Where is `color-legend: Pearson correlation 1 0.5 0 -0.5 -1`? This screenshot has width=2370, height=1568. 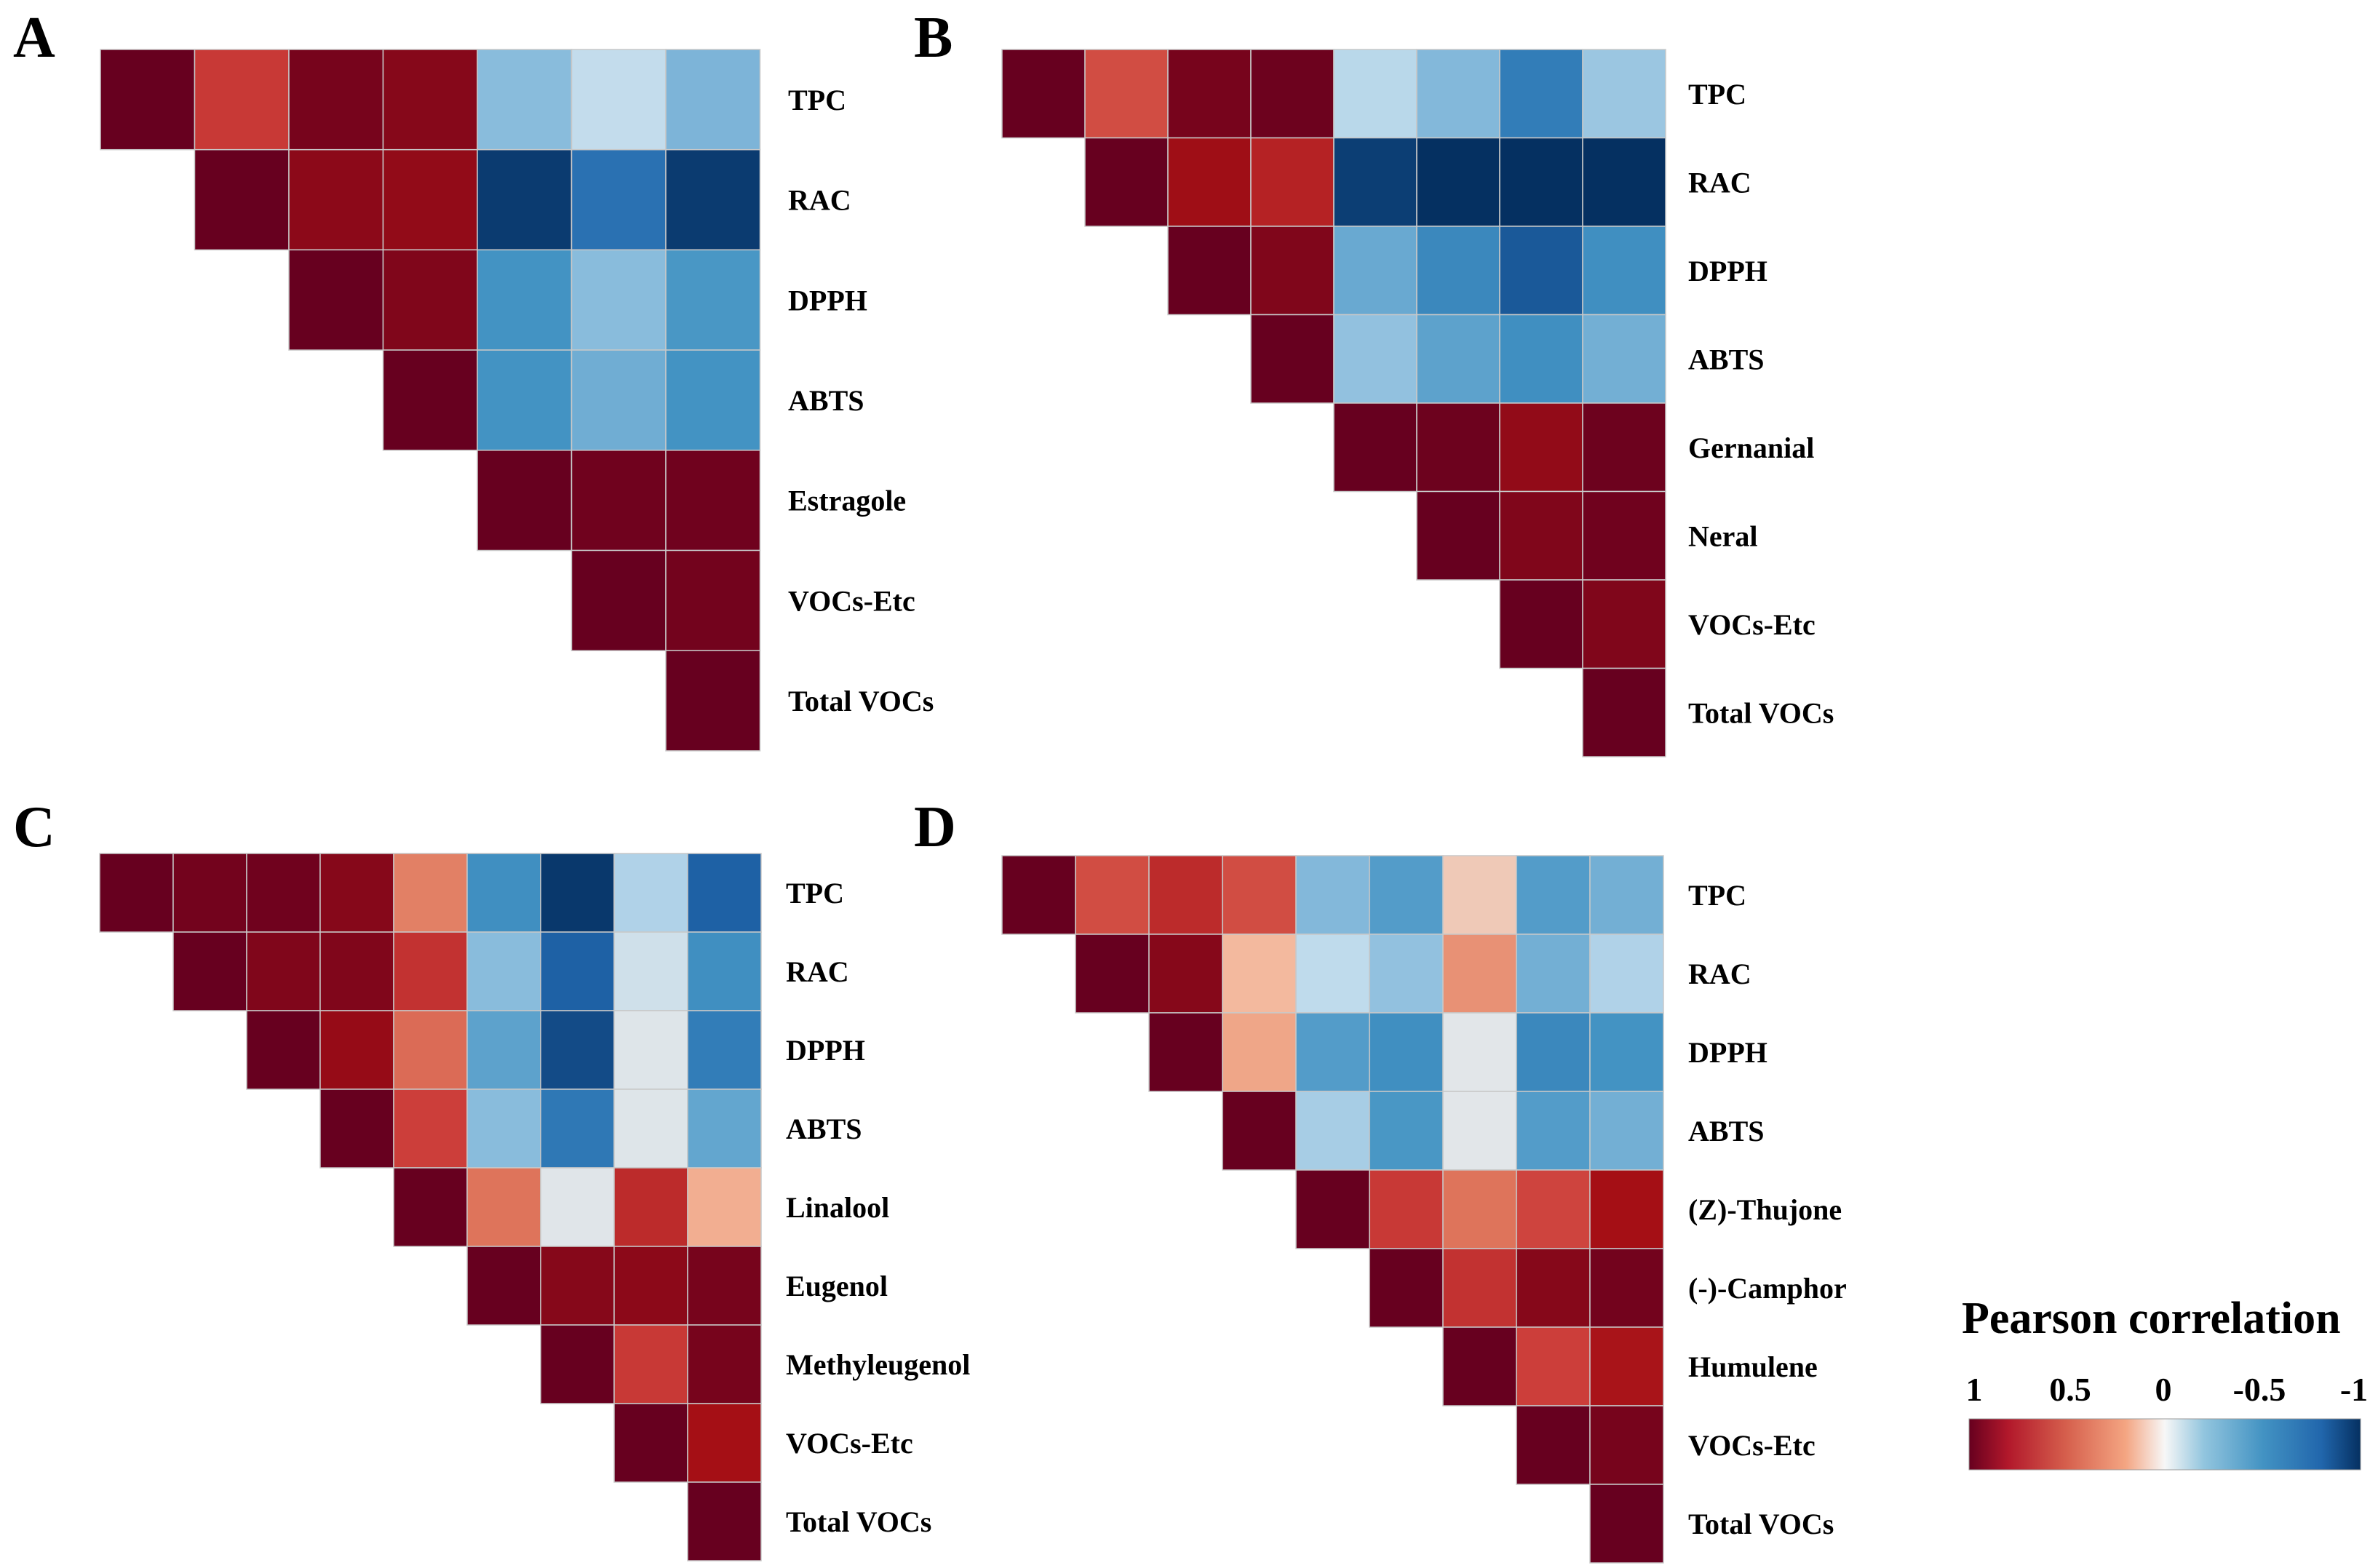
color-legend: Pearson correlation 1 0.5 0 -0.5 -1 is located at coordinates (2165, 1382).